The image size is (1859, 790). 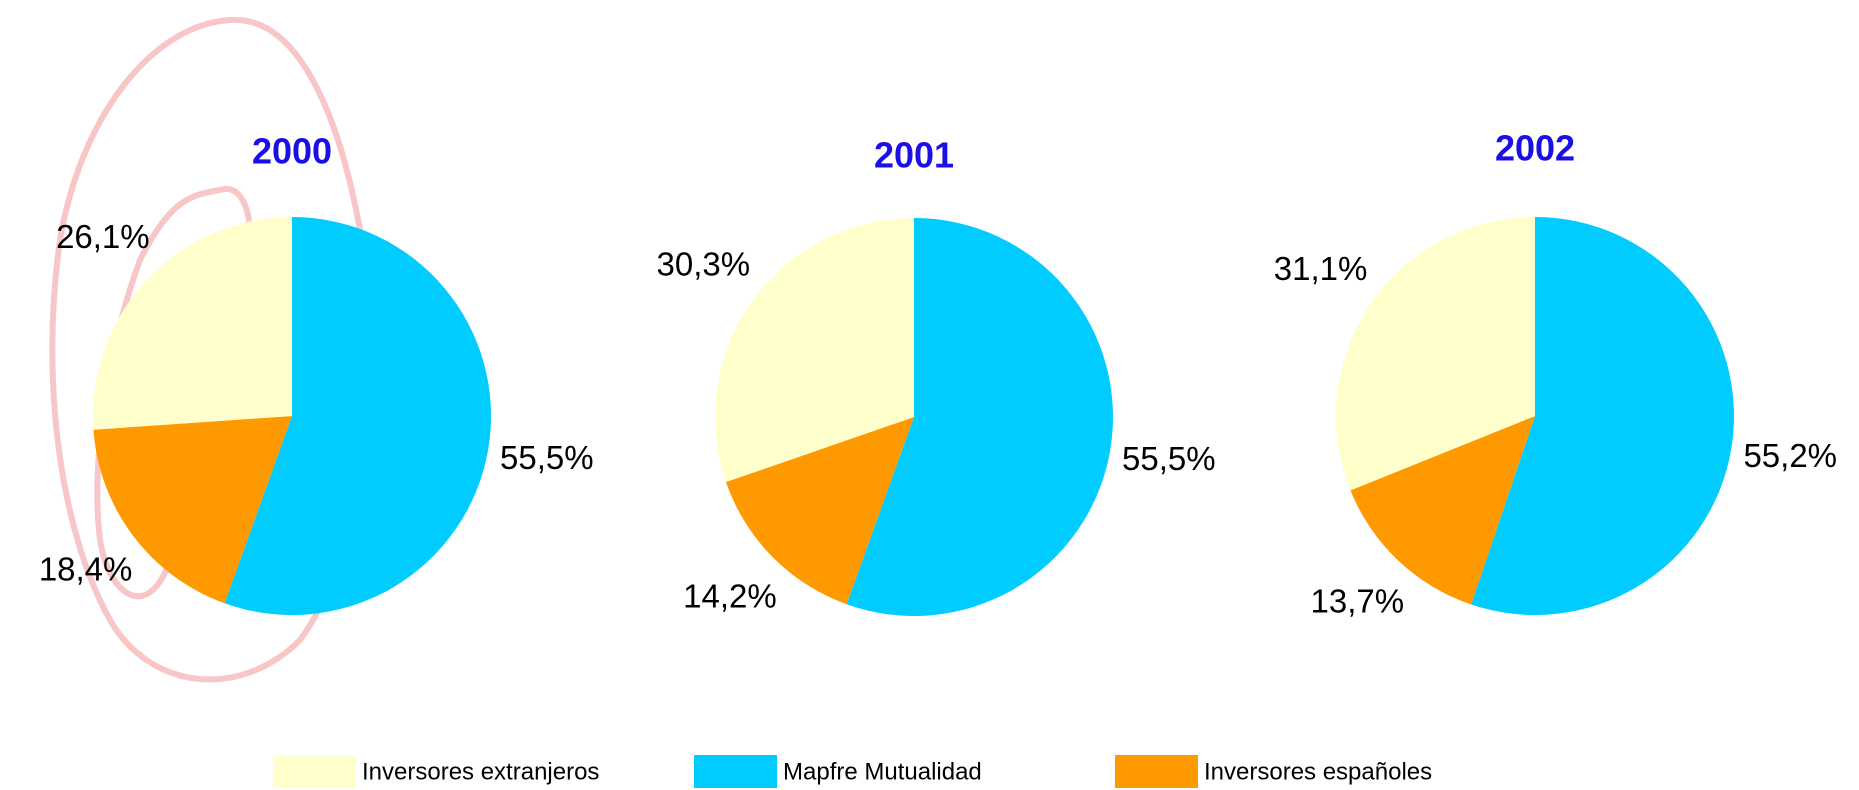 What do you see at coordinates (292, 151) in the screenshot?
I see `pie-title: 2000` at bounding box center [292, 151].